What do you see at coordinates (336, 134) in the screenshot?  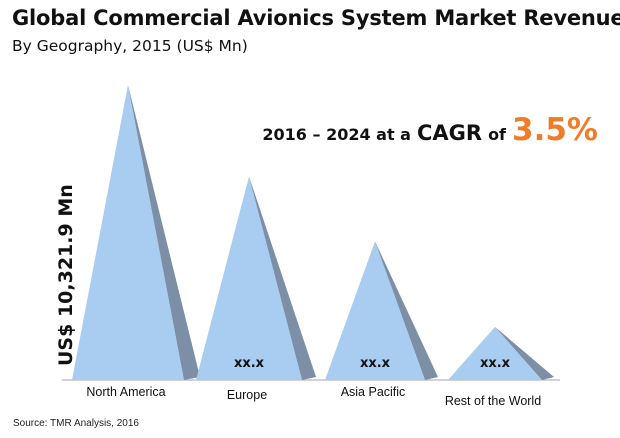 I see `cagr-period: 2016 – 2024 at a` at bounding box center [336, 134].